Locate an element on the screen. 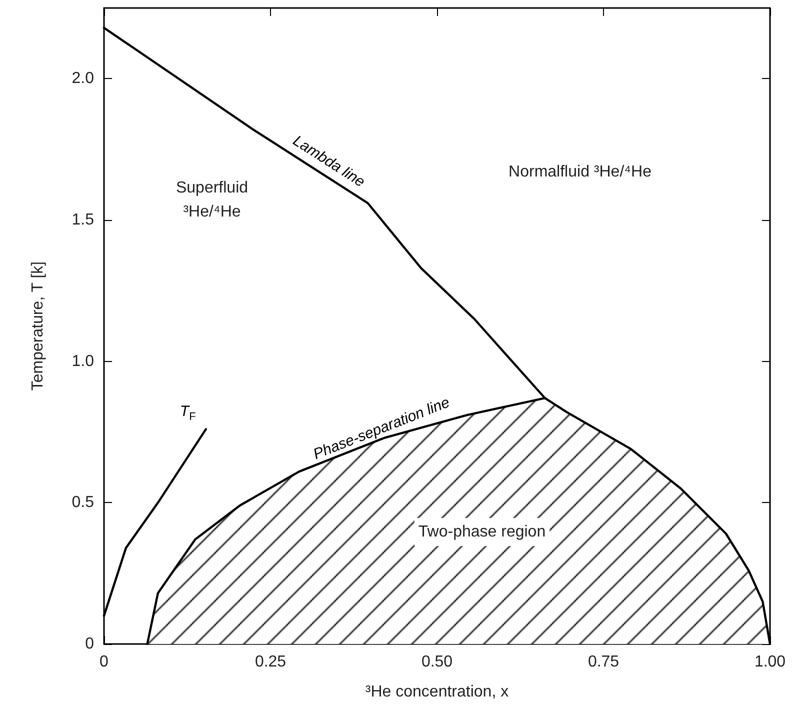  x-tick-label: 0 is located at coordinates (104, 662).